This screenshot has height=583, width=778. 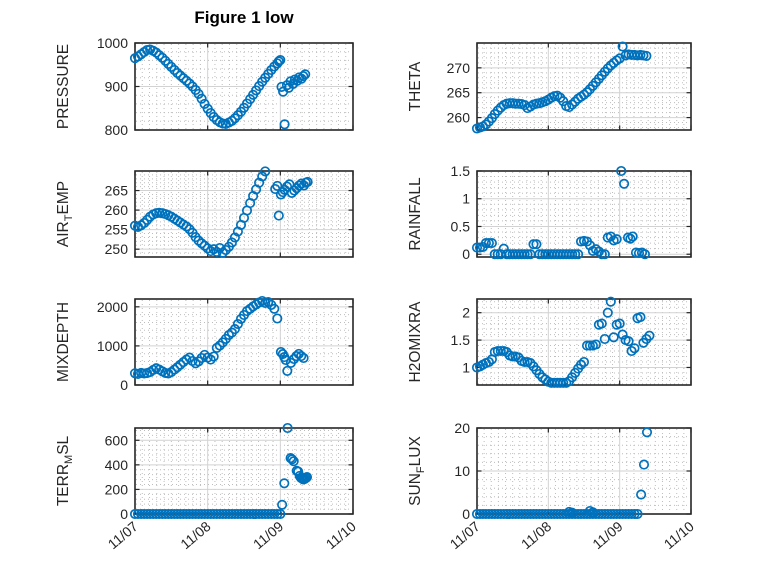 I want to click on x-tick-label: 11/08, so click(x=195, y=535).